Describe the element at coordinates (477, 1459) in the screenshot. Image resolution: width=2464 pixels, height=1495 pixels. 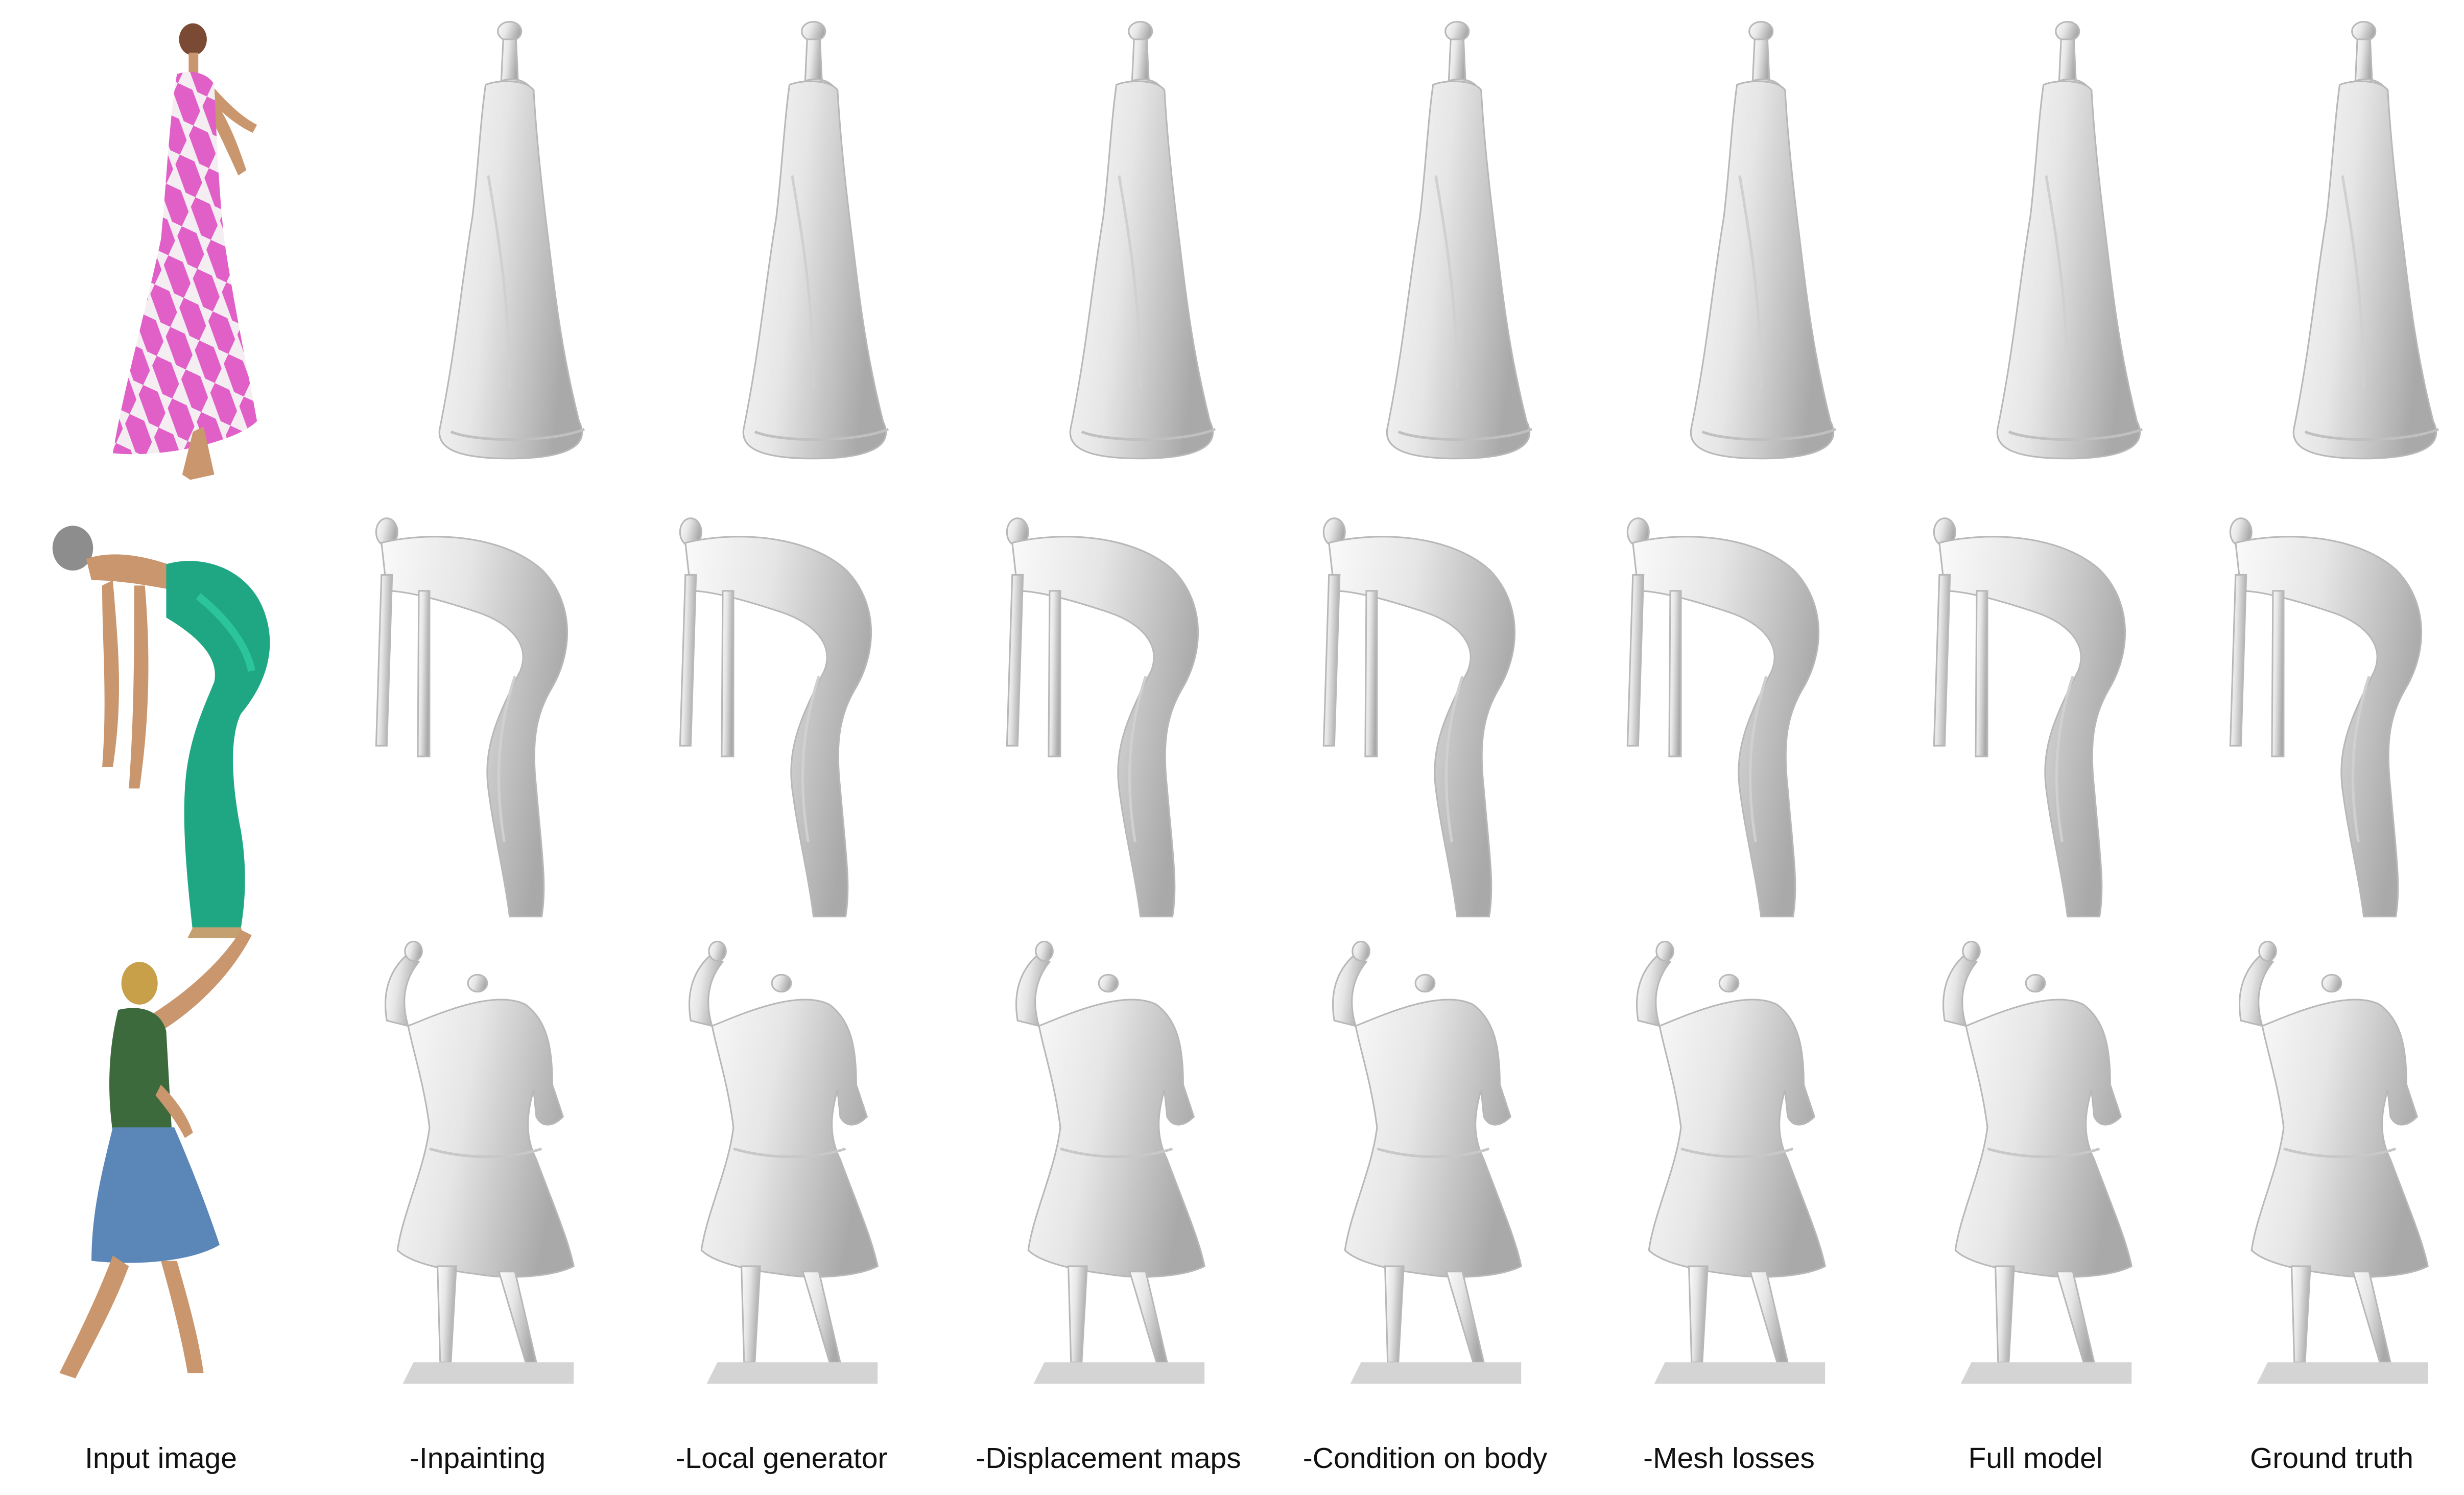
I see `caption-inpainting: -Inpainting` at that location.